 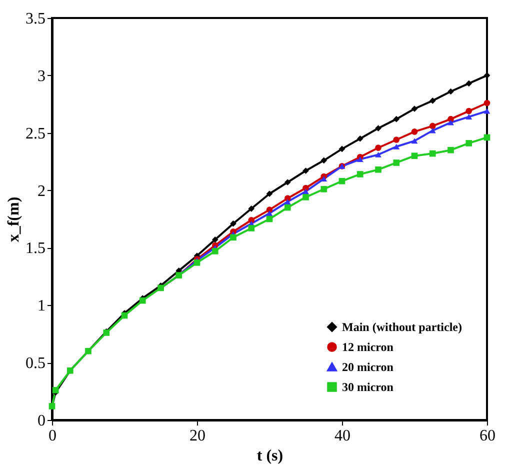 I want to click on y-axis-title: x_f(m), so click(x=14, y=219).